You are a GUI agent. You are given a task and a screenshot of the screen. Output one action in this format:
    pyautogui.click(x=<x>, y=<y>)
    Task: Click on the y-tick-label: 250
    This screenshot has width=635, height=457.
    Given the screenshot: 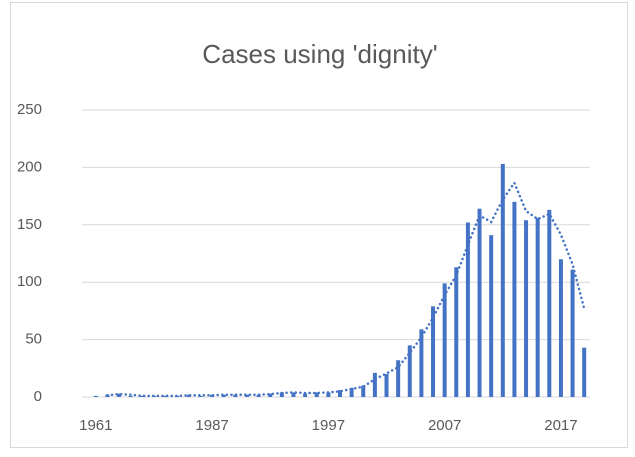 What is the action you would take?
    pyautogui.click(x=29, y=109)
    